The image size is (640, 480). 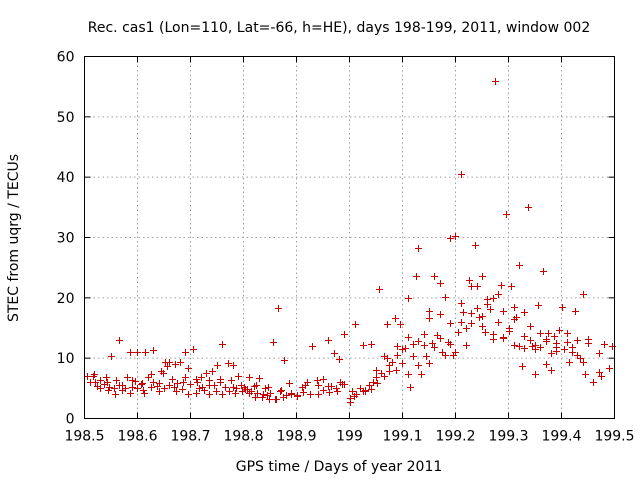 What do you see at coordinates (402, 437) in the screenshot?
I see `x-tick-label: 199.1` at bounding box center [402, 437].